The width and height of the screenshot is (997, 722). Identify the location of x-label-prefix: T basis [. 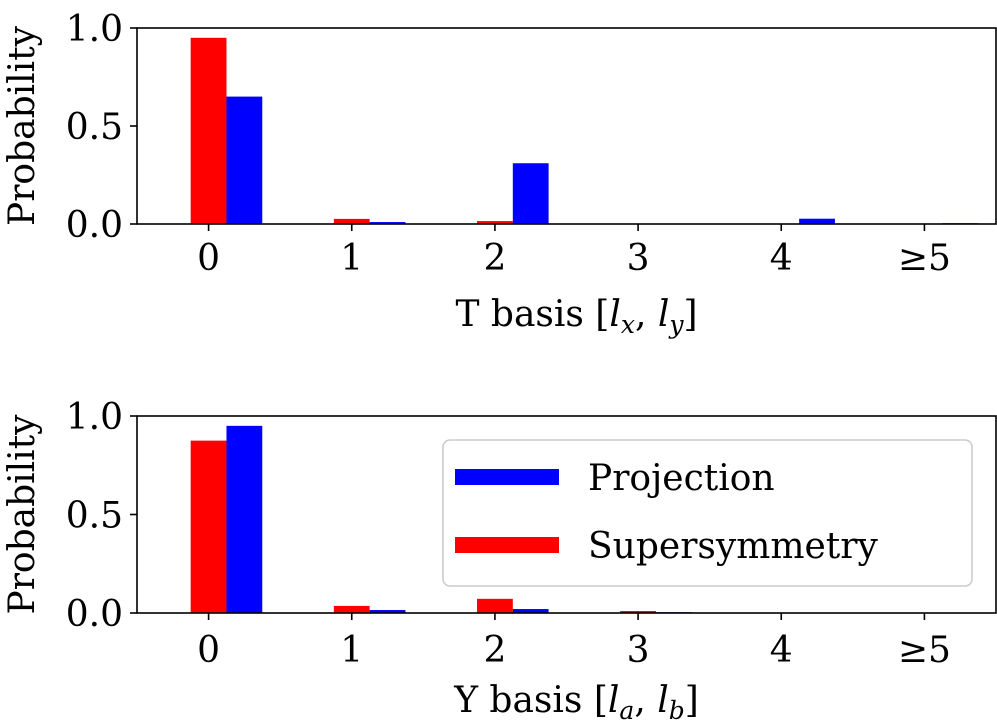
(532, 314).